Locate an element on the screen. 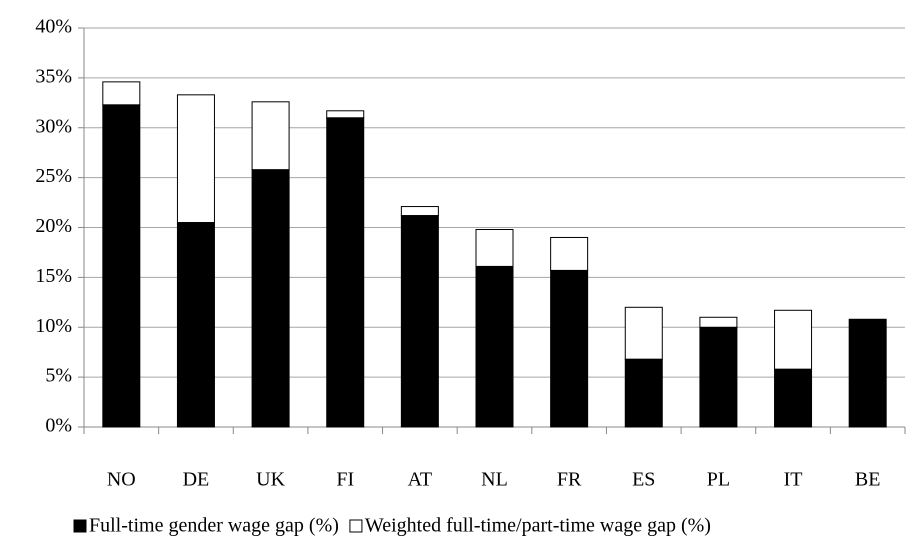  x-tick-label: FR is located at coordinates (569, 480).